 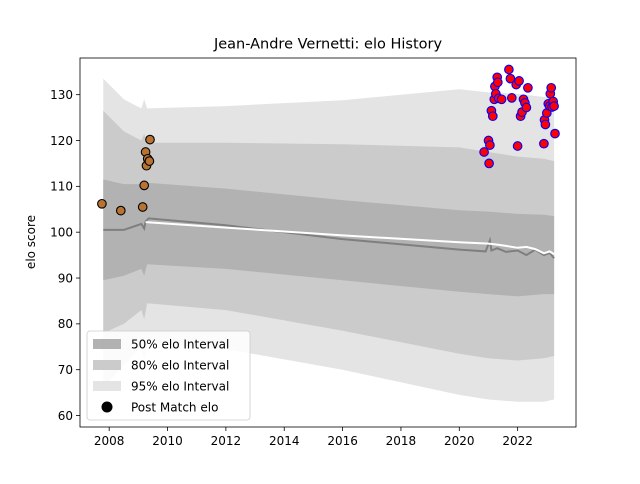 I want to click on legend-label: 80% elo Interval, so click(x=180, y=366).